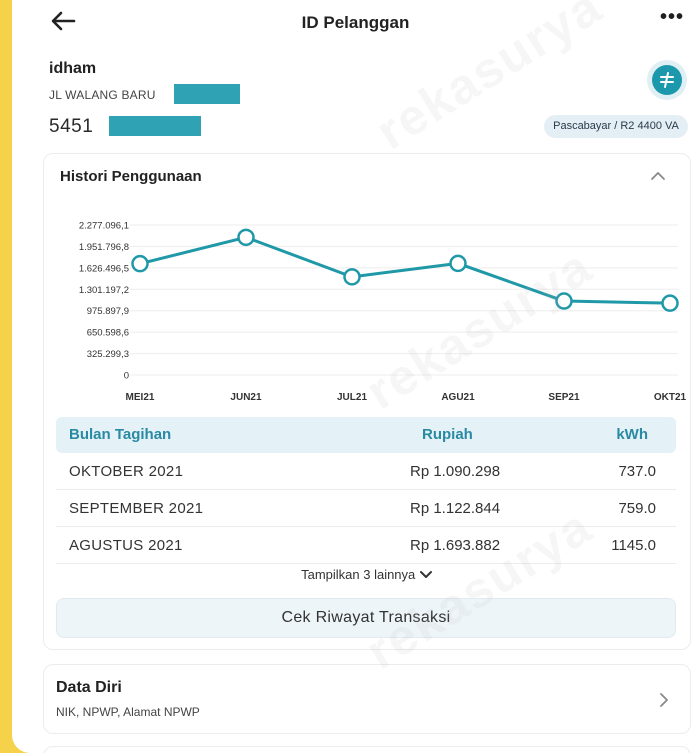 The height and width of the screenshot is (753, 699). What do you see at coordinates (426, 574) in the screenshot?
I see `chevron-down-icon` at bounding box center [426, 574].